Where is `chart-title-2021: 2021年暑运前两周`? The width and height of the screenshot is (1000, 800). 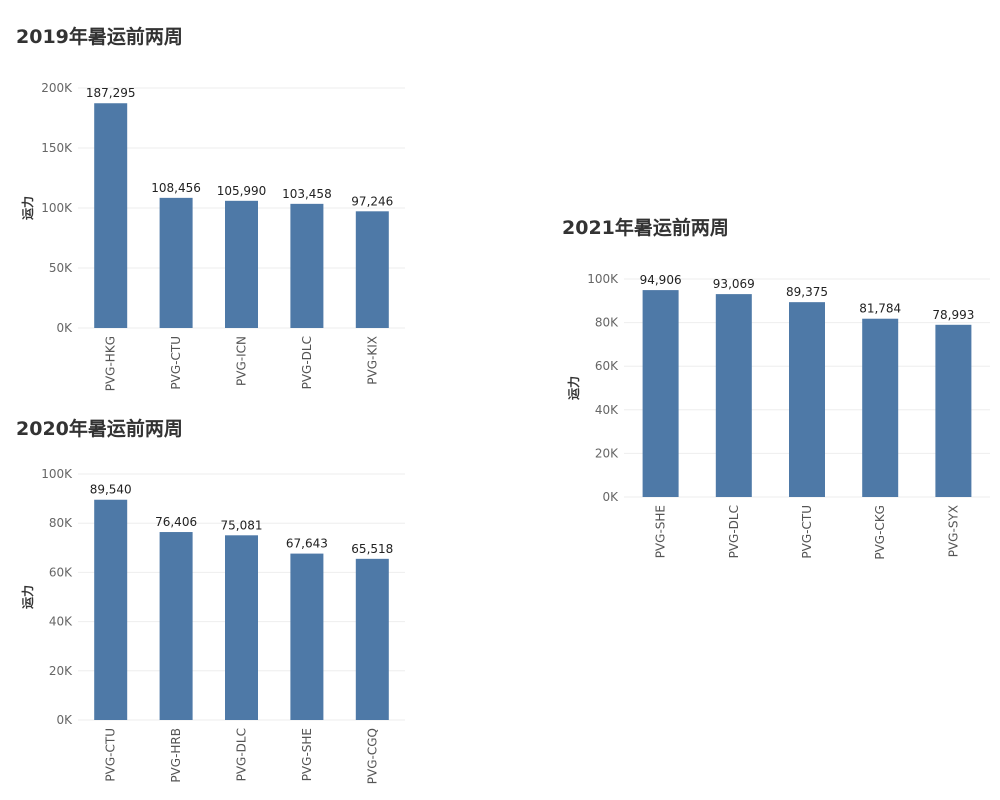 chart-title-2021: 2021年暑运前两周 is located at coordinates (645, 228).